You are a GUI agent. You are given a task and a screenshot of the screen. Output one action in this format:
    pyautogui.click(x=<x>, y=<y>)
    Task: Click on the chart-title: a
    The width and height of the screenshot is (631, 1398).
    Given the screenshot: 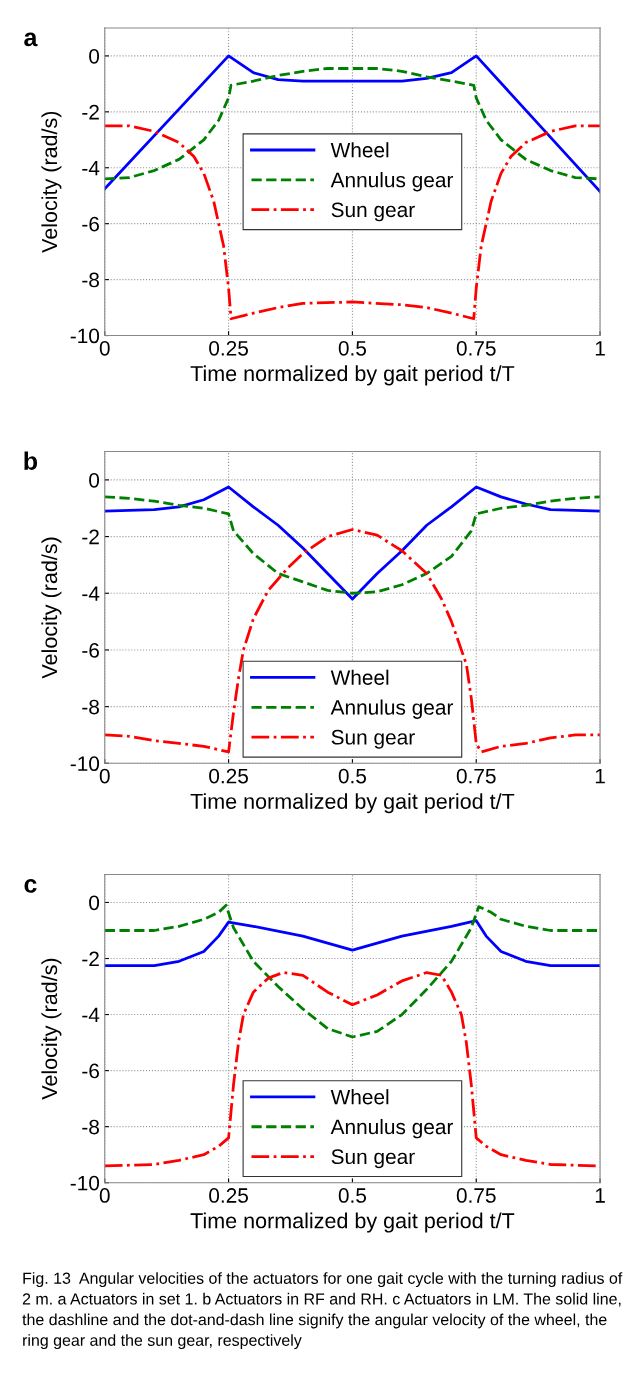 What is the action you would take?
    pyautogui.click(x=31, y=39)
    